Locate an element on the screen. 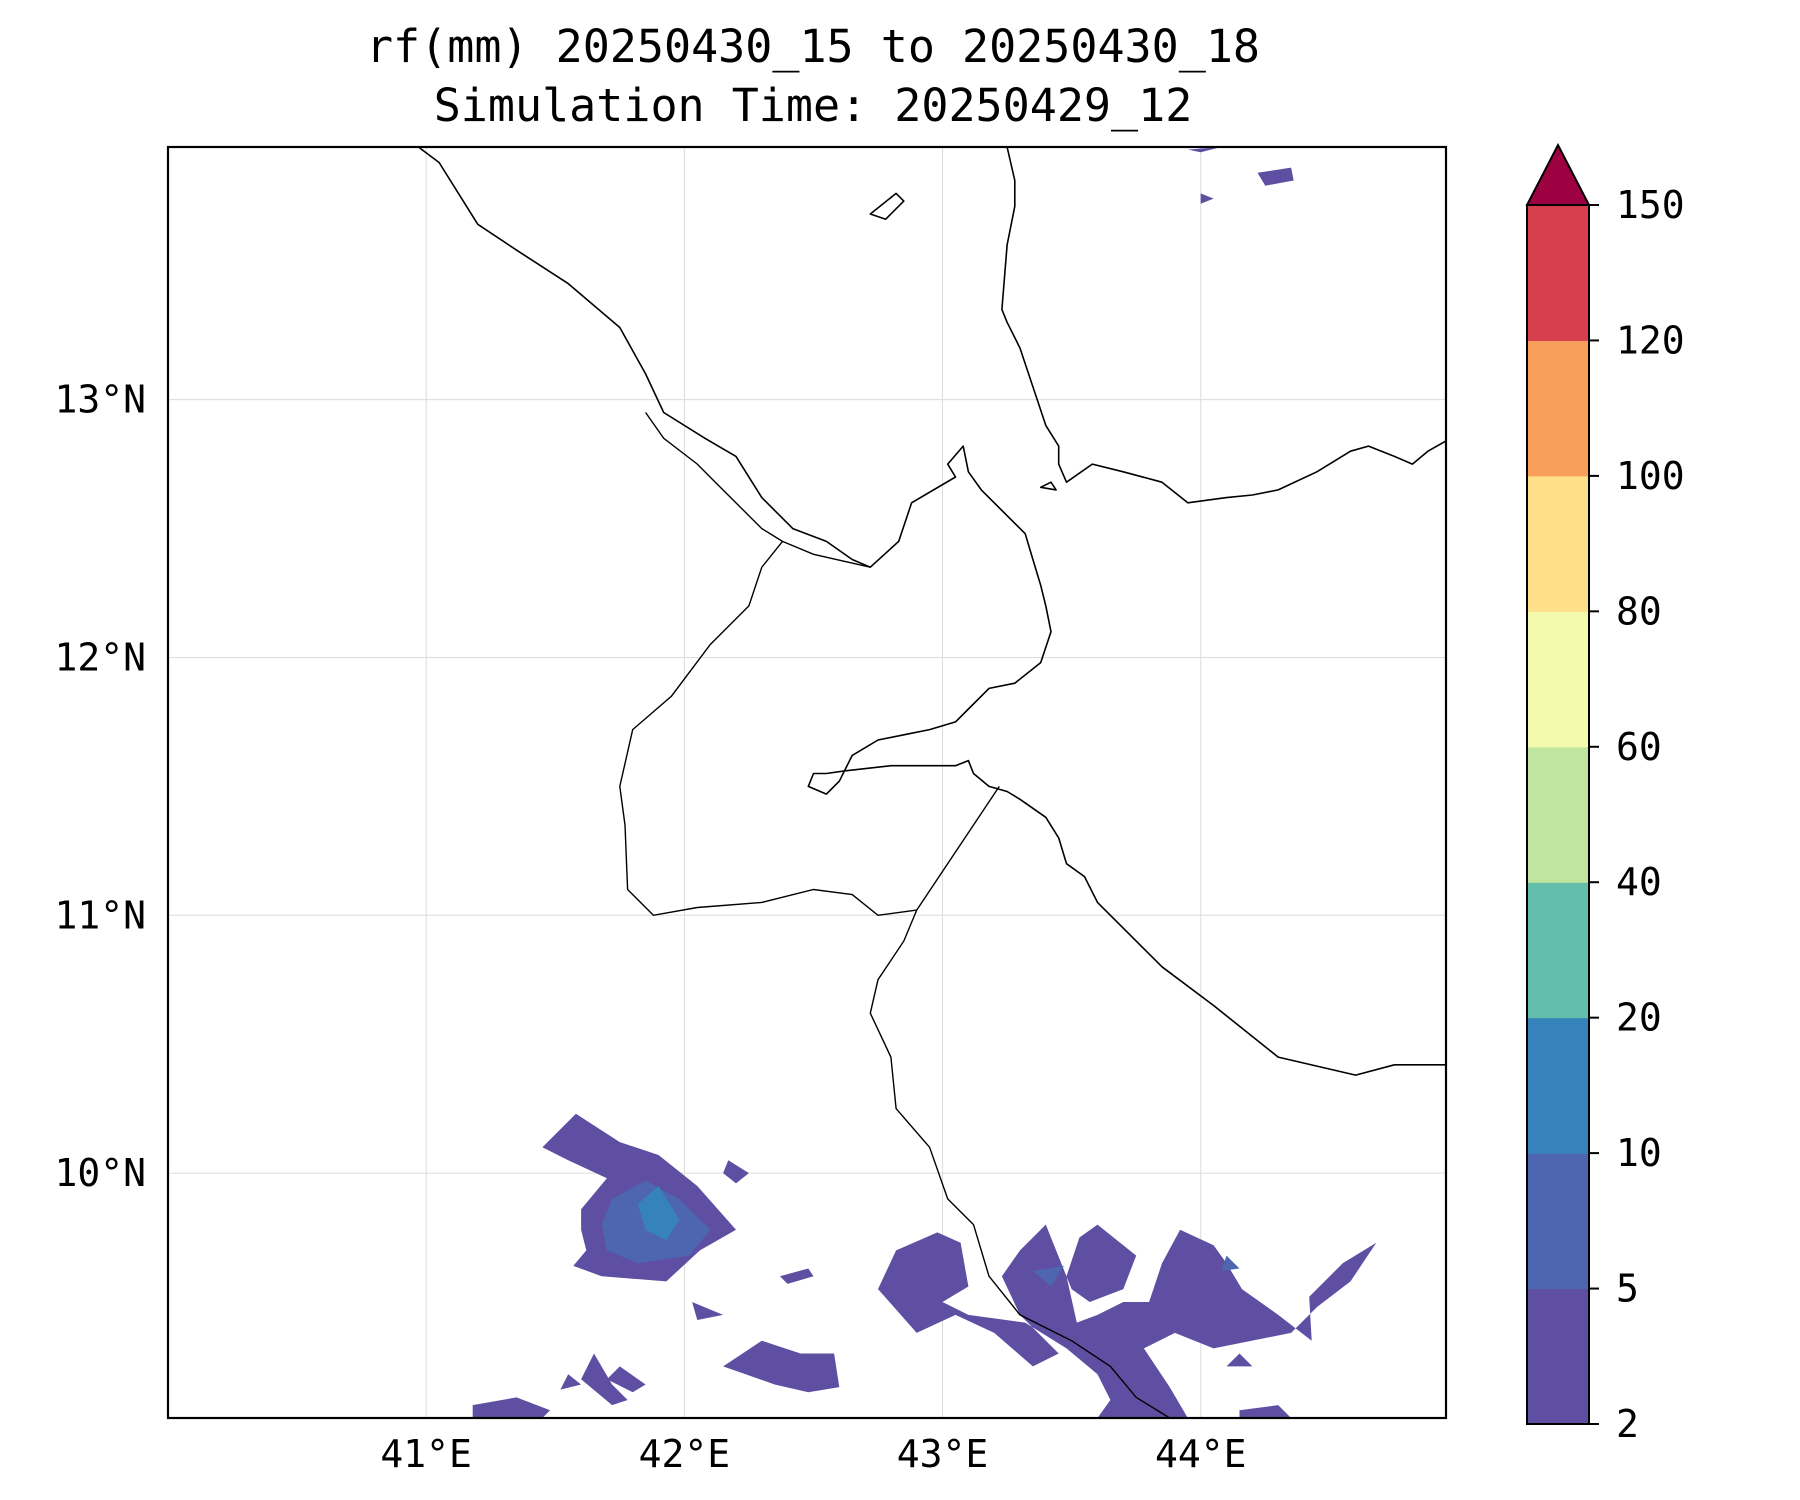  colorbar-tick-label: 60 is located at coordinates (1639, 747).